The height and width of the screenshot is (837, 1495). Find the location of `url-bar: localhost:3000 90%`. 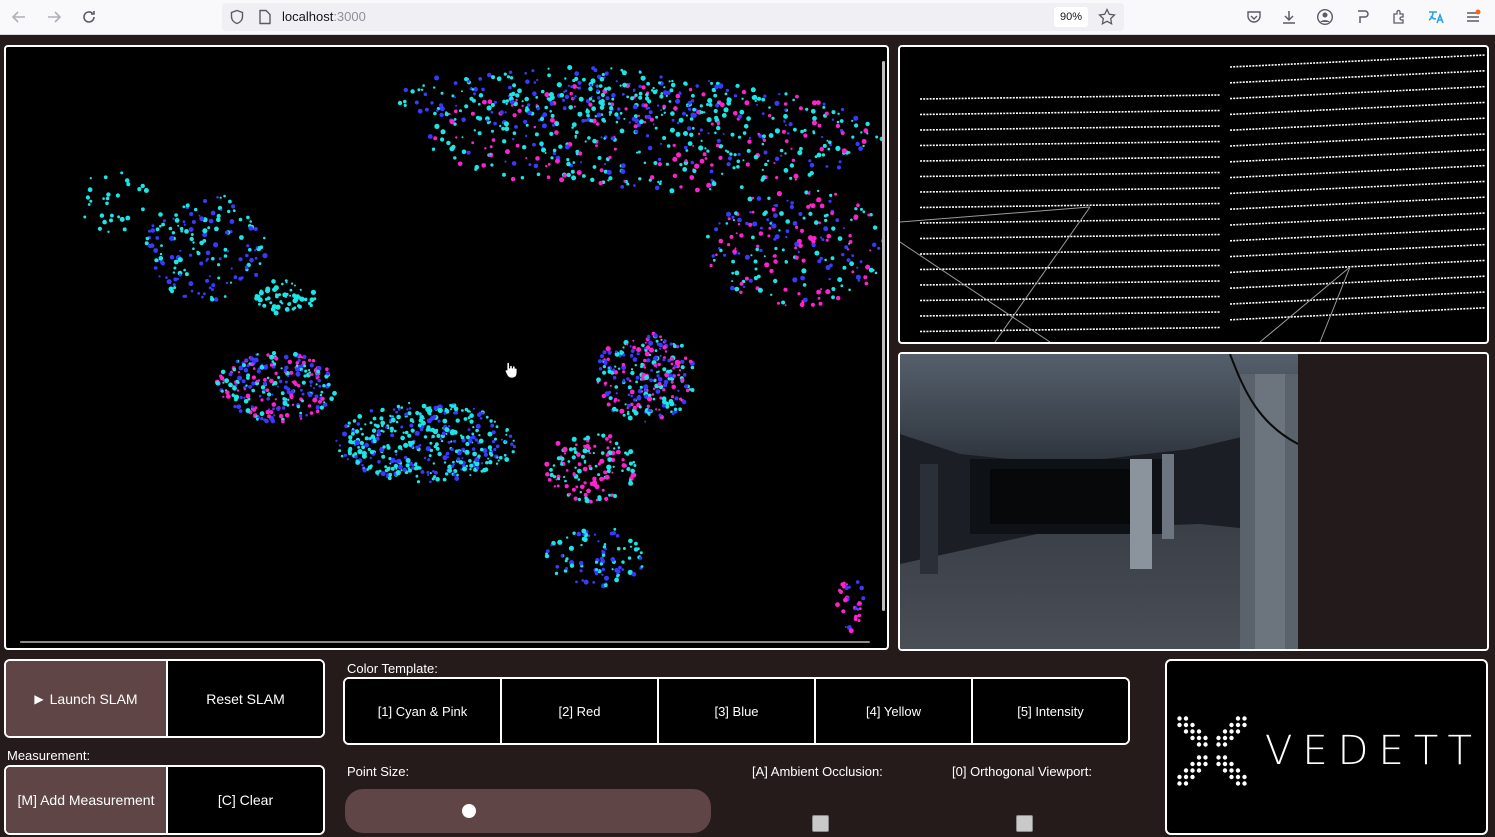

url-bar: localhost:3000 90% is located at coordinates (673, 17).